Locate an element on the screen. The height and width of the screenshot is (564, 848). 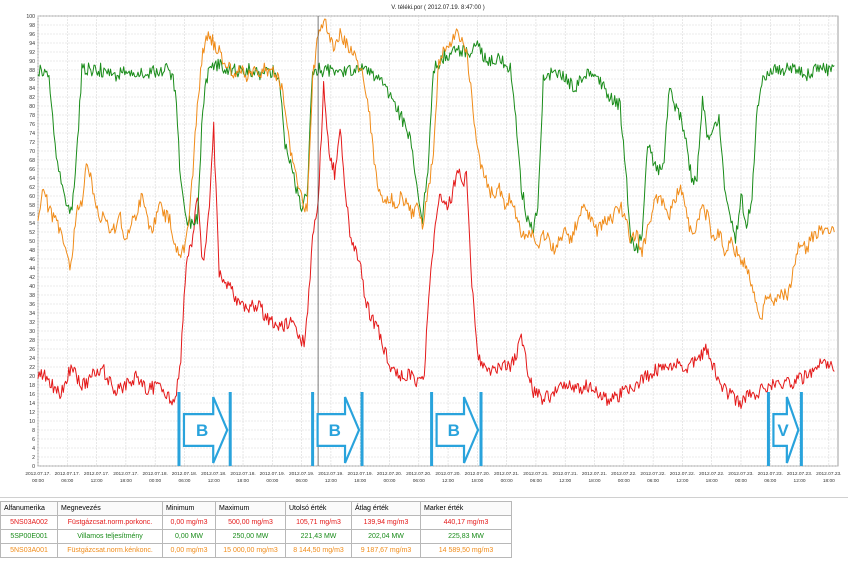
y-tick-label: 100 is located at coordinates (30, 17).